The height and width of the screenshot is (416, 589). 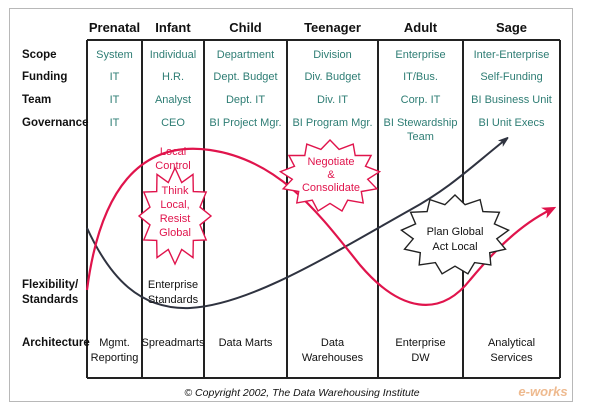 I want to click on stage-header-child: Child, so click(x=245, y=27).